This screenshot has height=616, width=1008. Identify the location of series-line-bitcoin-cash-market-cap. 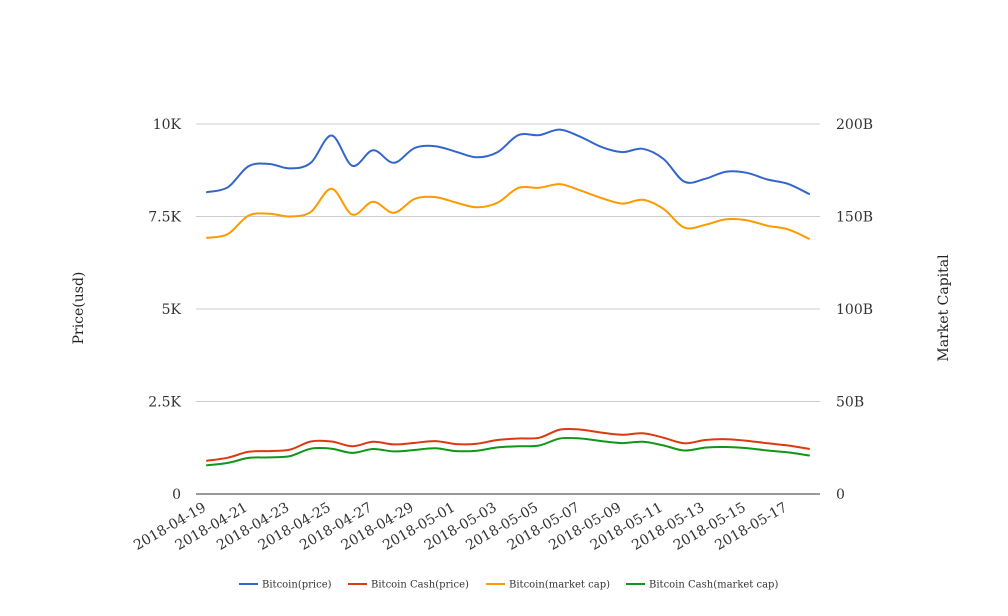
(508, 451).